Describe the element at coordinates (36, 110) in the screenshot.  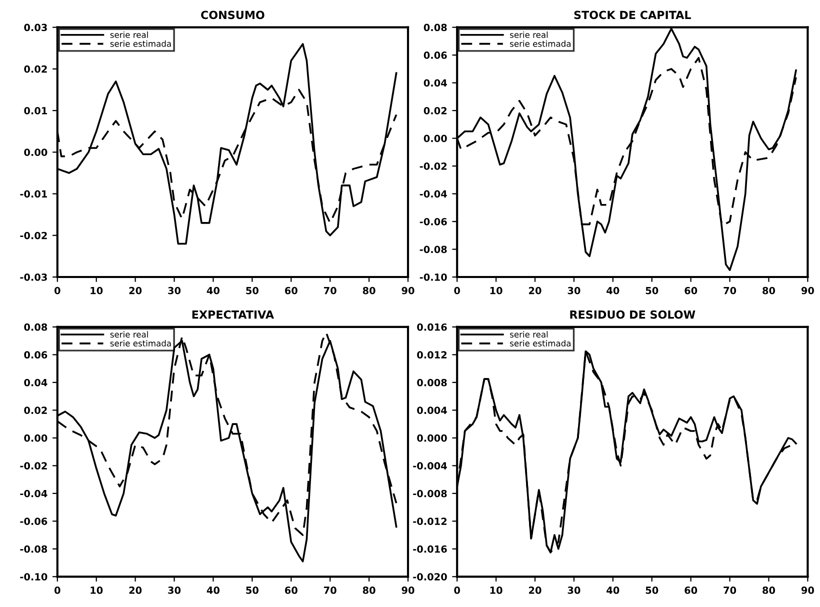
I see `y-tick-label: 0.01` at that location.